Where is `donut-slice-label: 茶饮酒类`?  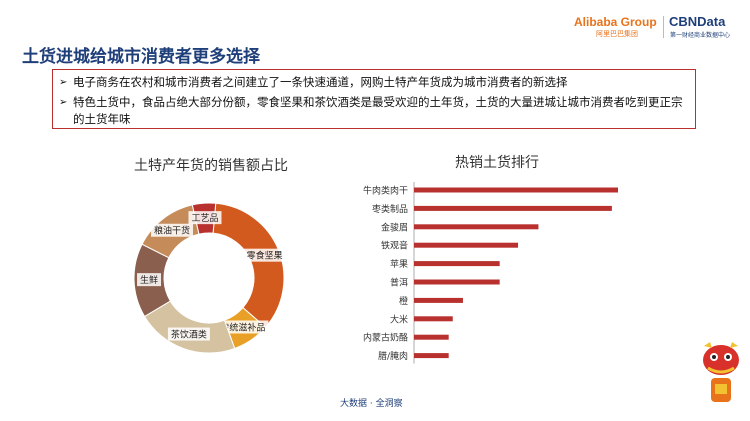 donut-slice-label: 茶饮酒类 is located at coordinates (189, 335).